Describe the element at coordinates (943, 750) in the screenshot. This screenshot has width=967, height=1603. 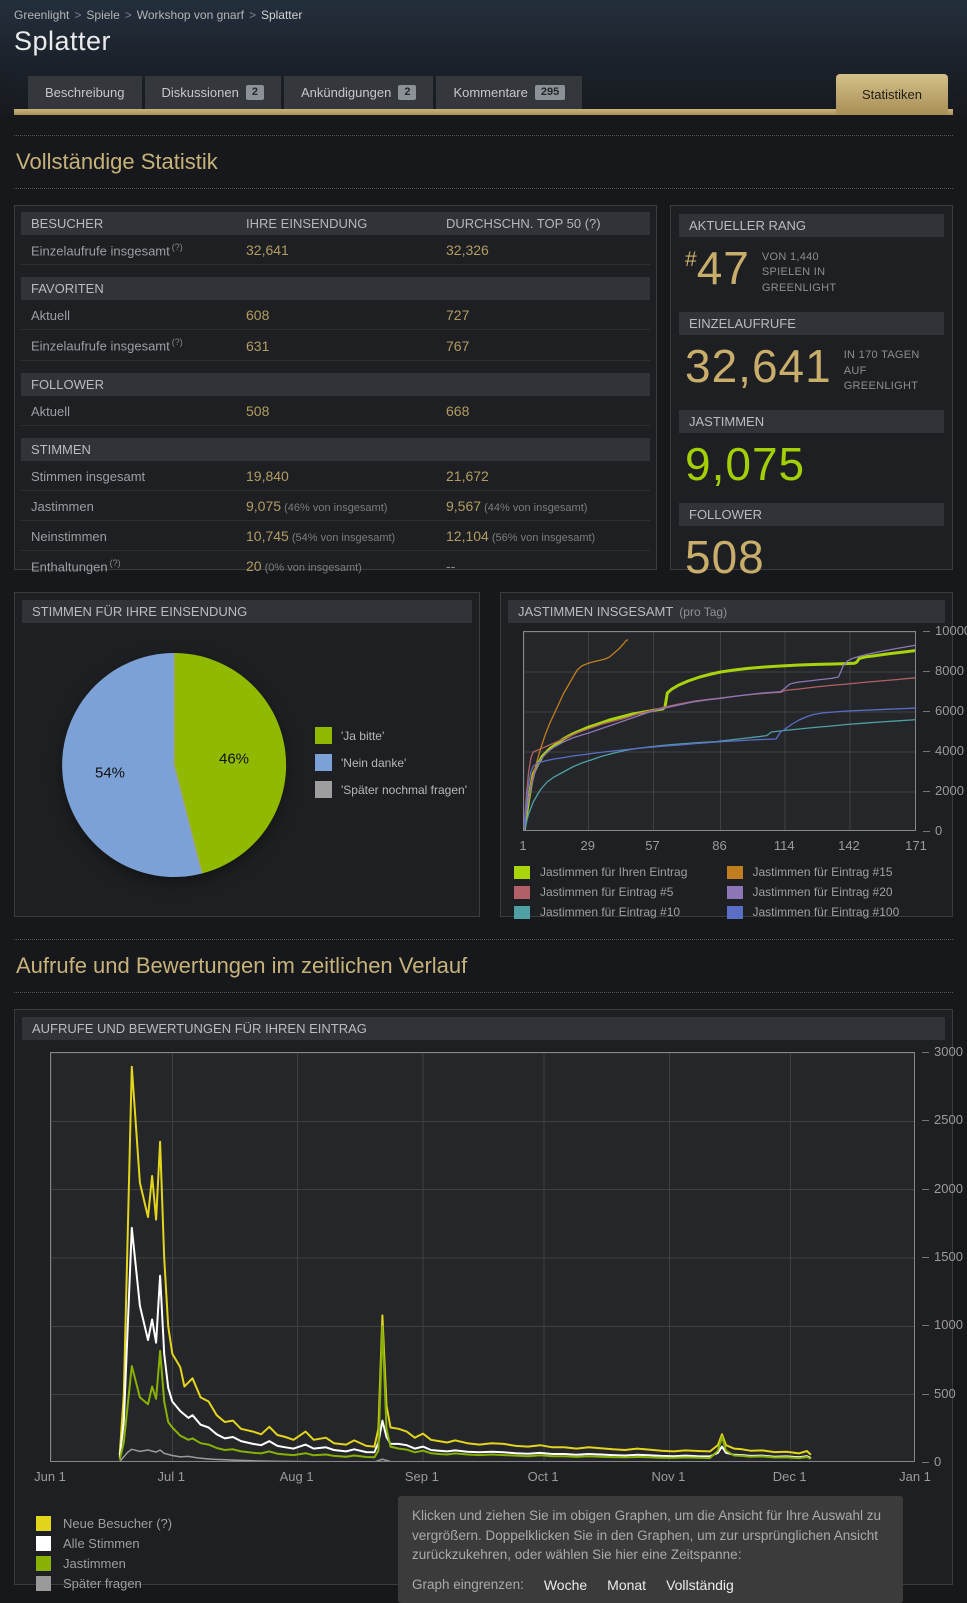
I see `y-tick-label: 4000` at that location.